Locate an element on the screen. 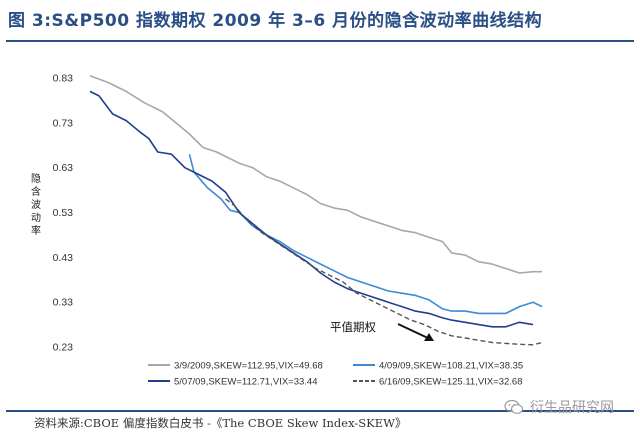 The height and width of the screenshot is (438, 640). legend-label-2: 4/09/09,SKEW=108.21,VIX=38.35 is located at coordinates (451, 366).